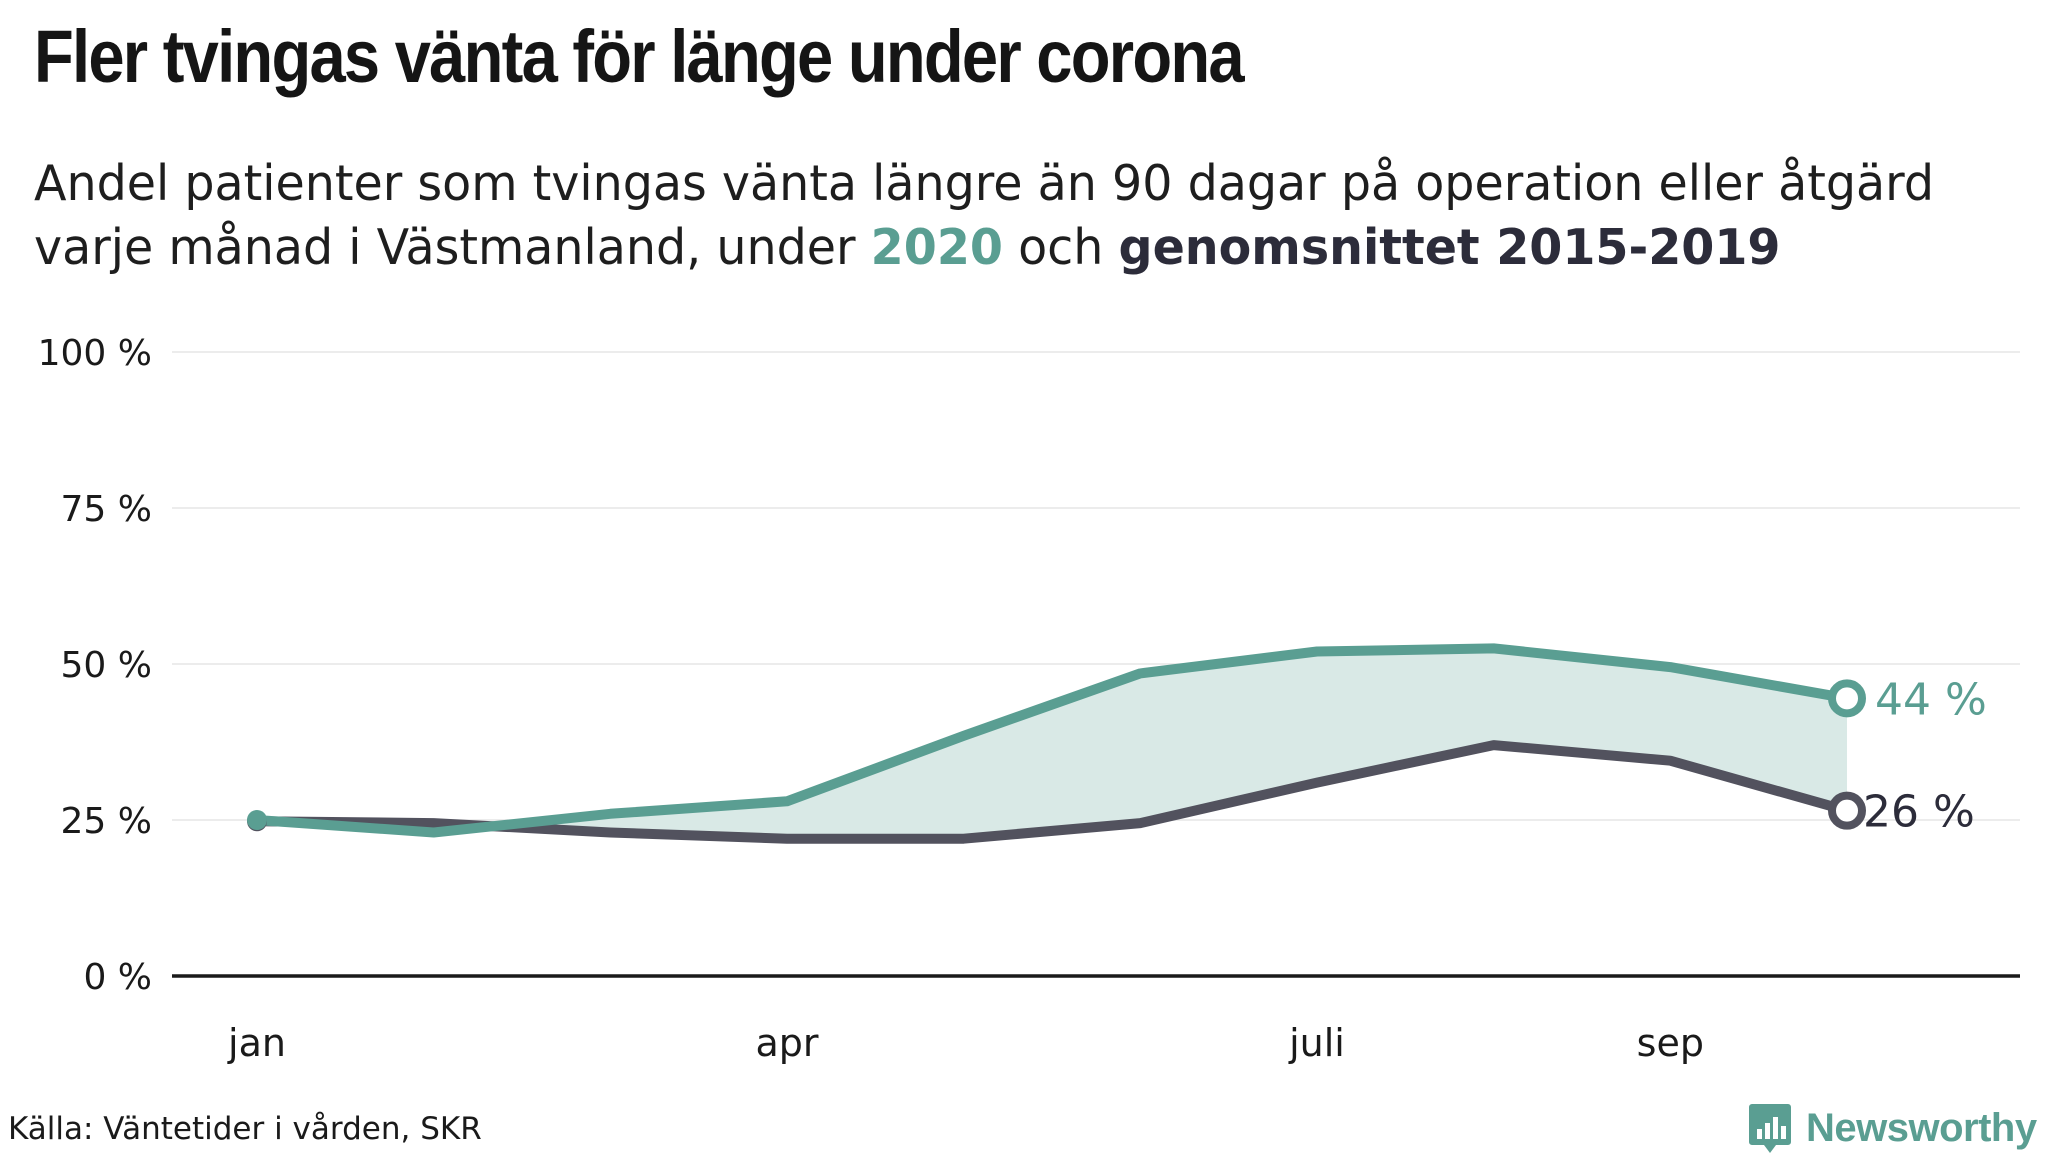 This screenshot has width=2048, height=1156. What do you see at coordinates (106, 821) in the screenshot?
I see `y-tick-label-25: 25 %` at bounding box center [106, 821].